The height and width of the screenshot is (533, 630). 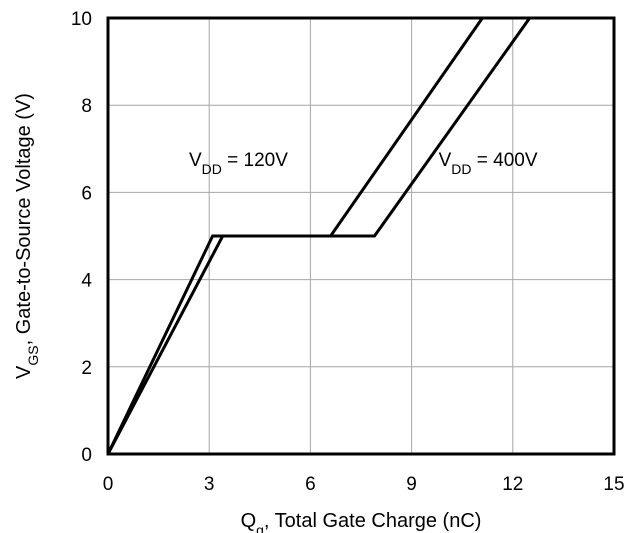 I want to click on y-tick-label: 8, so click(x=86, y=106).